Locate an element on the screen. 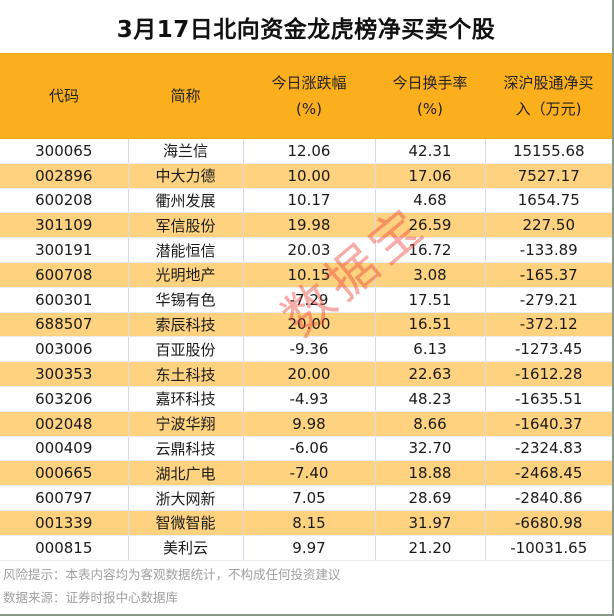  cell-turnover-pct: 8.66 is located at coordinates (430, 424).